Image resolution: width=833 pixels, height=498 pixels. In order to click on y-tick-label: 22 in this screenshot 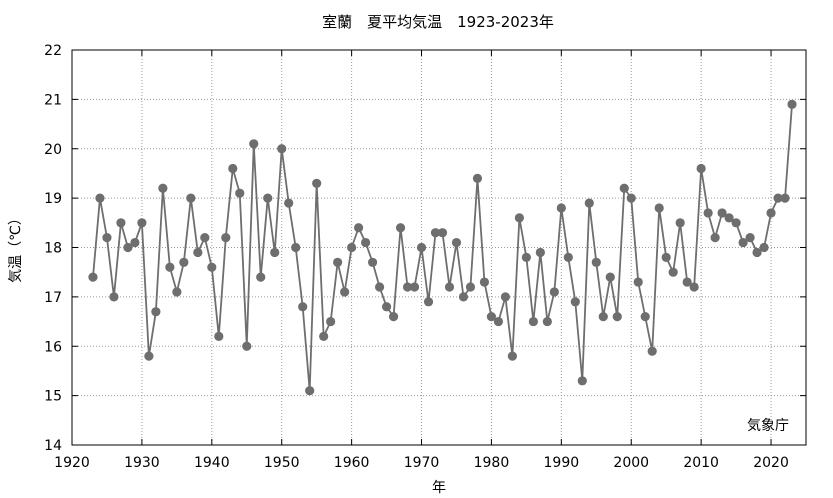, I will do `click(53, 51)`.